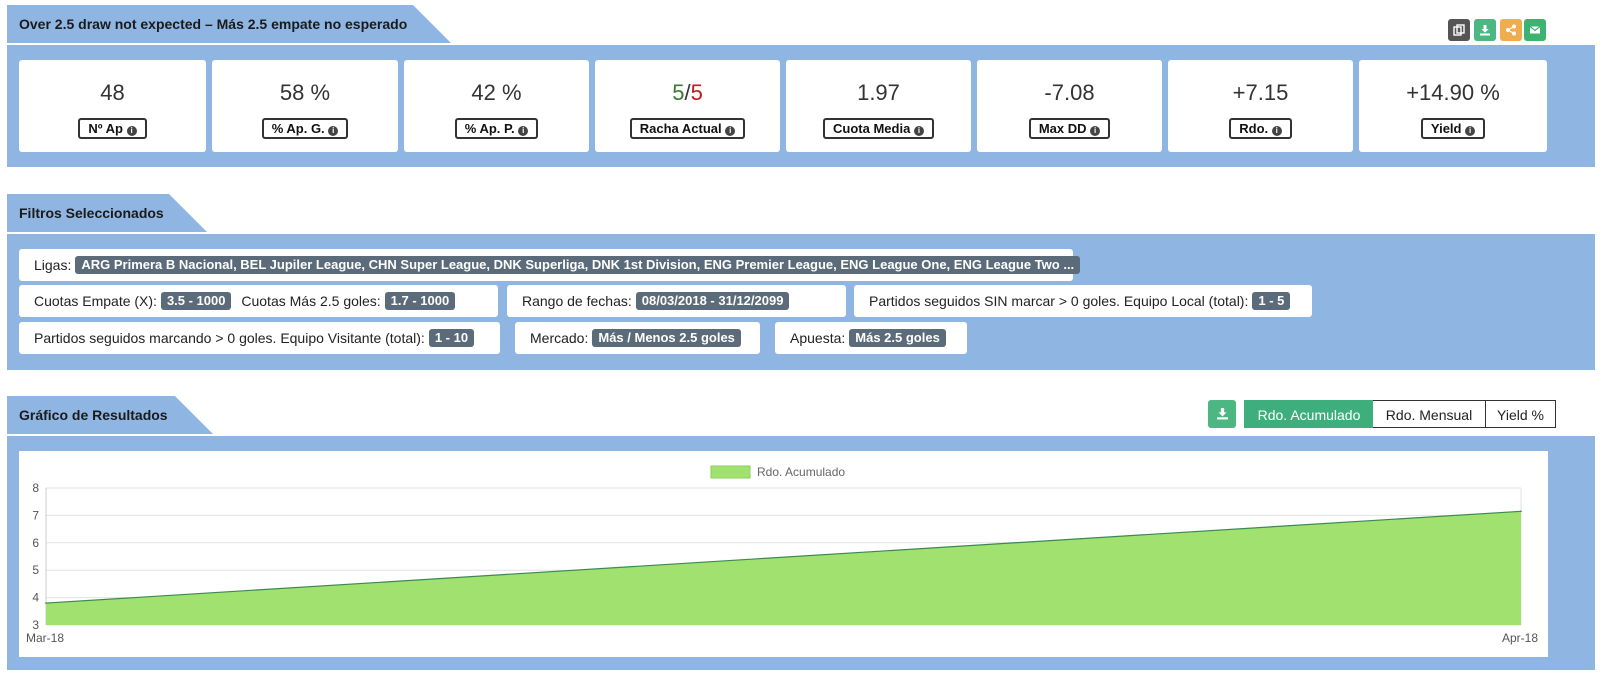 This screenshot has height=690, width=1602. I want to click on filter-label: Apuesta:, so click(818, 338).